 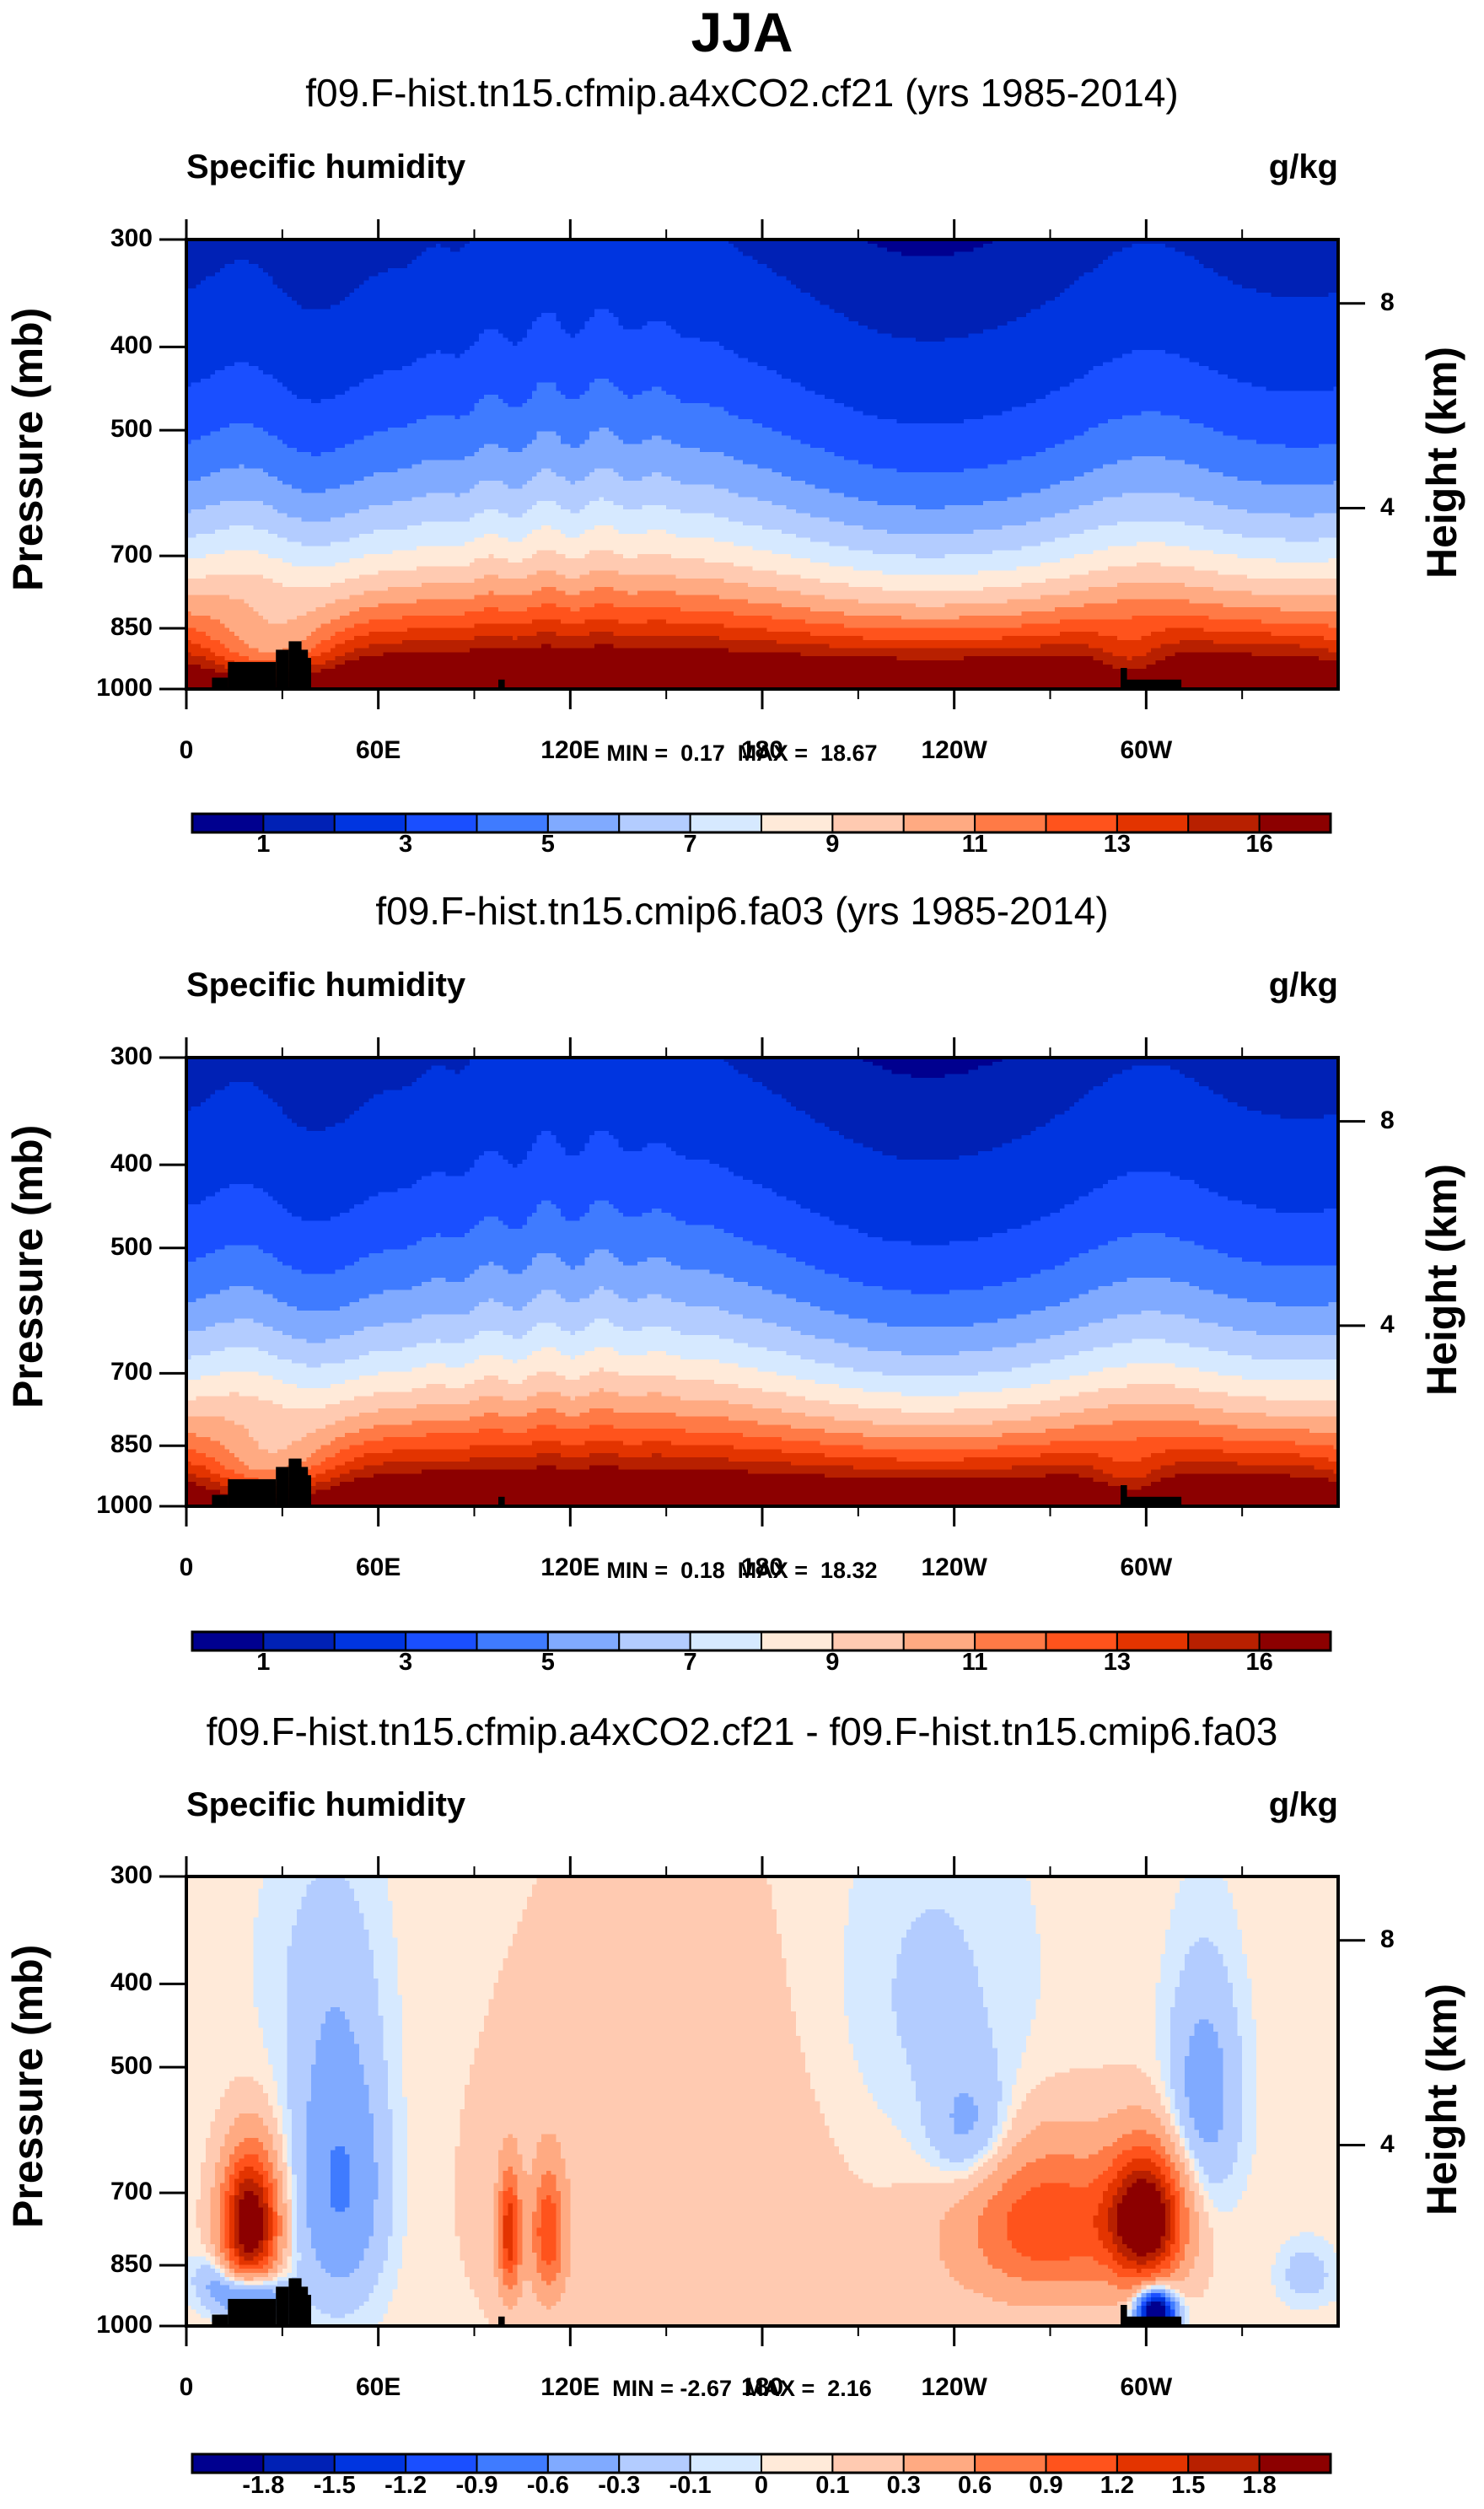 I want to click on variable-name: Specific humidity, so click(x=326, y=167).